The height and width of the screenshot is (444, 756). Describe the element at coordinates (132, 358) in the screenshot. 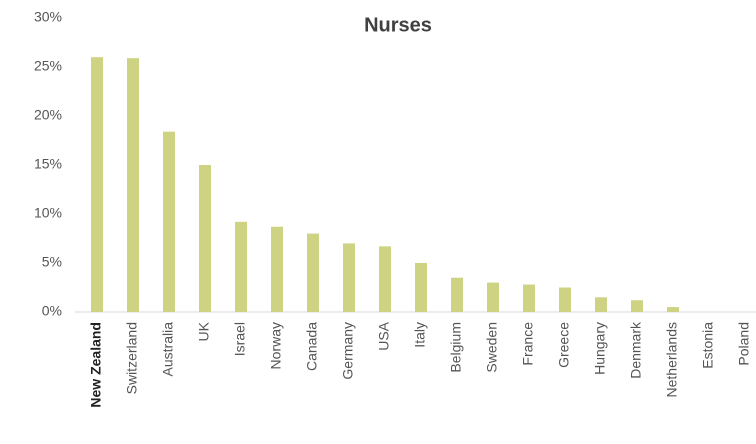

I see `x-tick-label: Switzerland` at that location.